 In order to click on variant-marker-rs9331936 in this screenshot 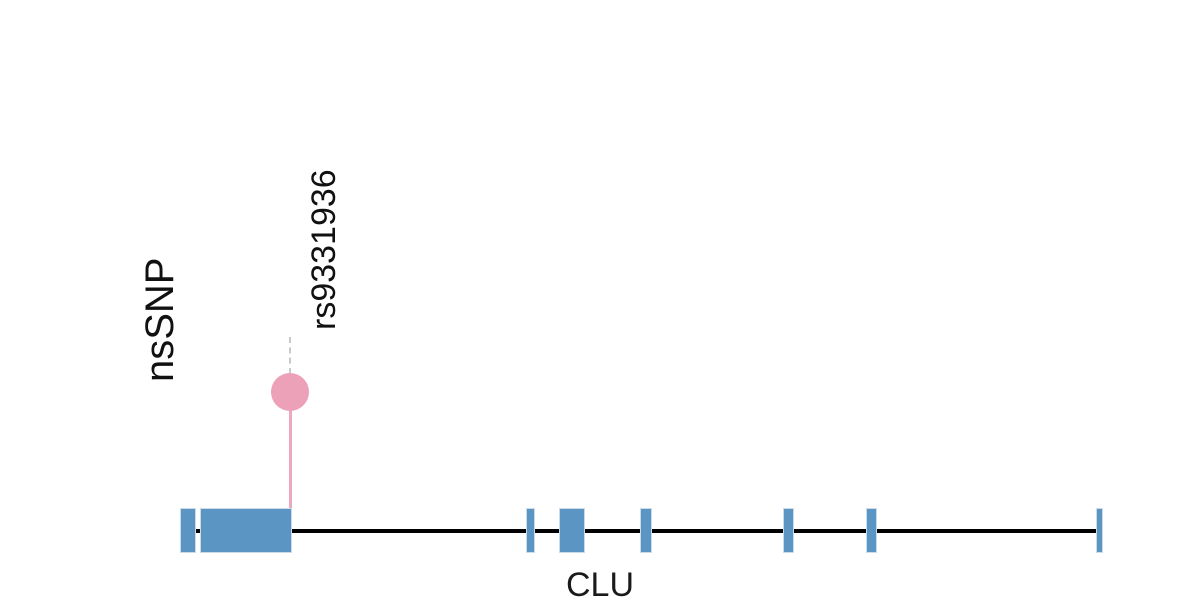, I will do `click(290, 392)`.